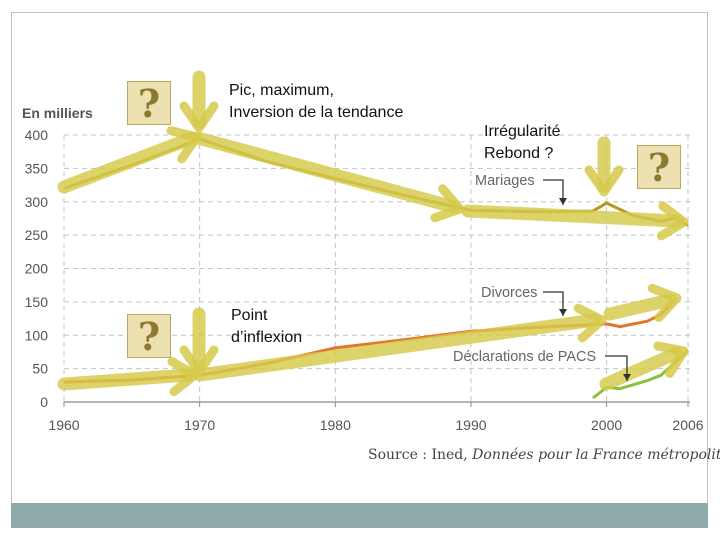  Describe the element at coordinates (40, 369) in the screenshot. I see `y-tick-label: 50` at that location.